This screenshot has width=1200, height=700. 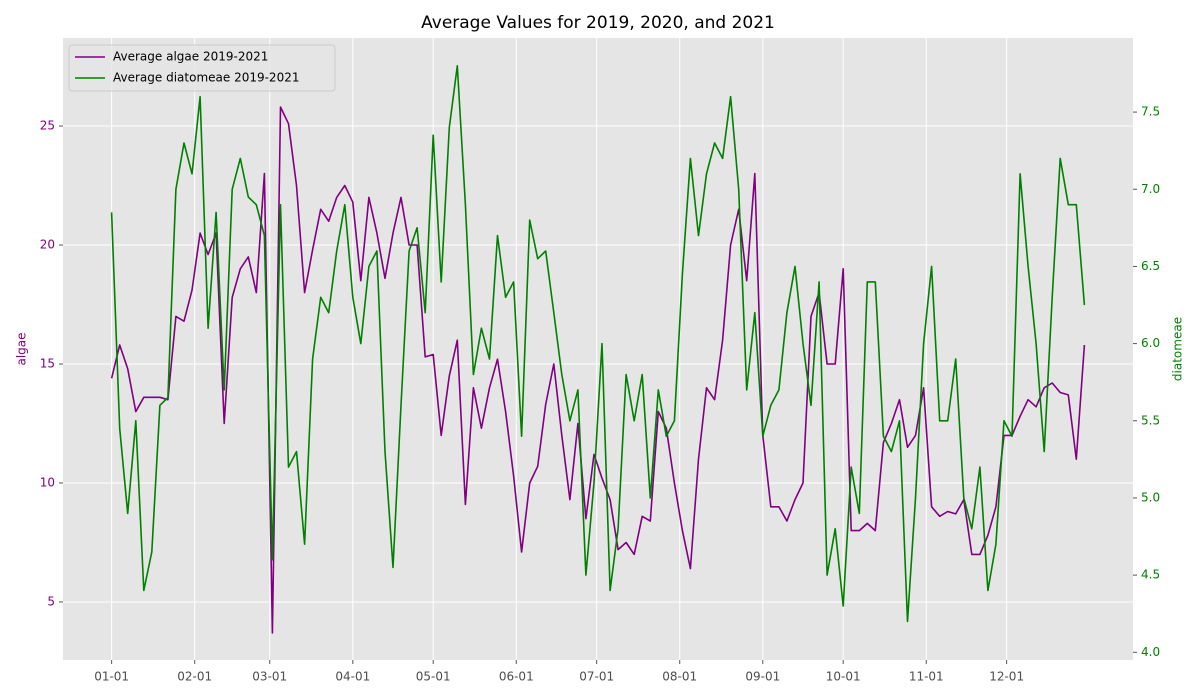 I want to click on legend-label: Average diatomeae 2019-2021, so click(x=206, y=78).